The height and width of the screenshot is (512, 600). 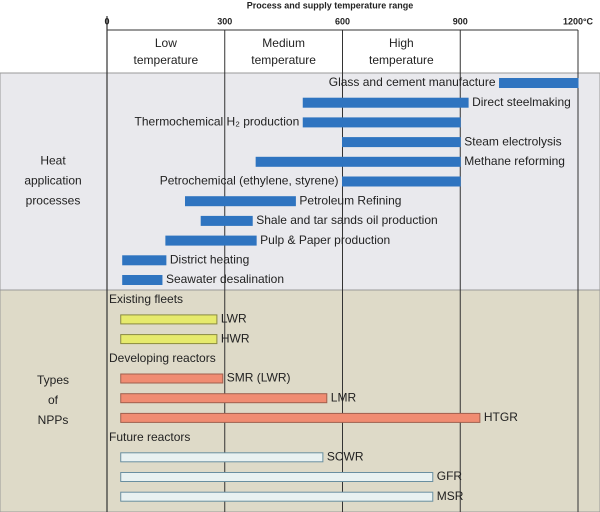 I want to click on bar-label: HWR, so click(x=235, y=338).